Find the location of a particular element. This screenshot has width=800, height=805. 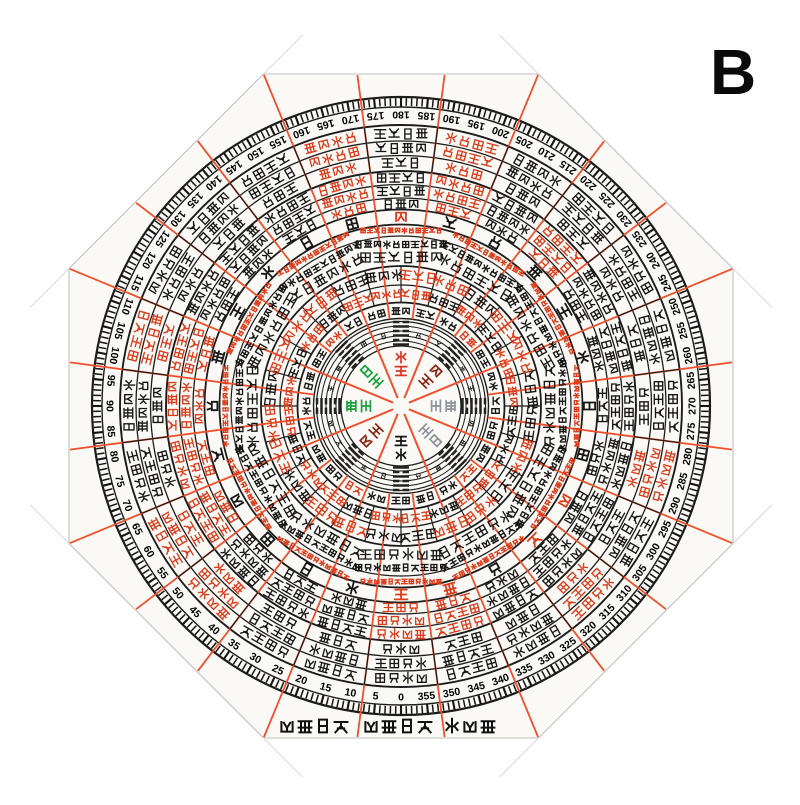

svg-text: 180 is located at coordinates (401, 115).